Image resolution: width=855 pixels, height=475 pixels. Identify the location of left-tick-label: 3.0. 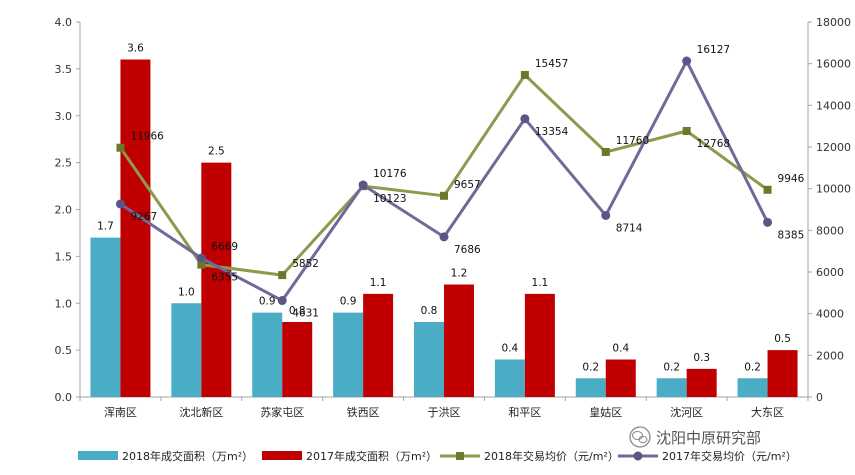
(64, 116).